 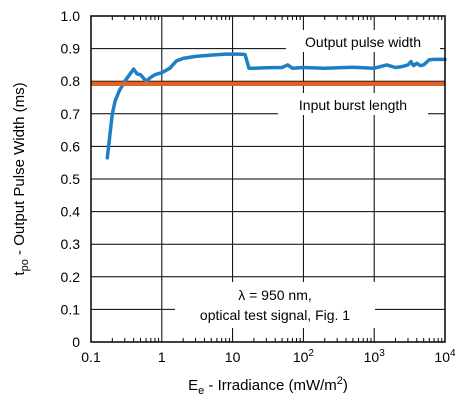 I want to click on y-tick-label: 0.2, so click(x=71, y=277).